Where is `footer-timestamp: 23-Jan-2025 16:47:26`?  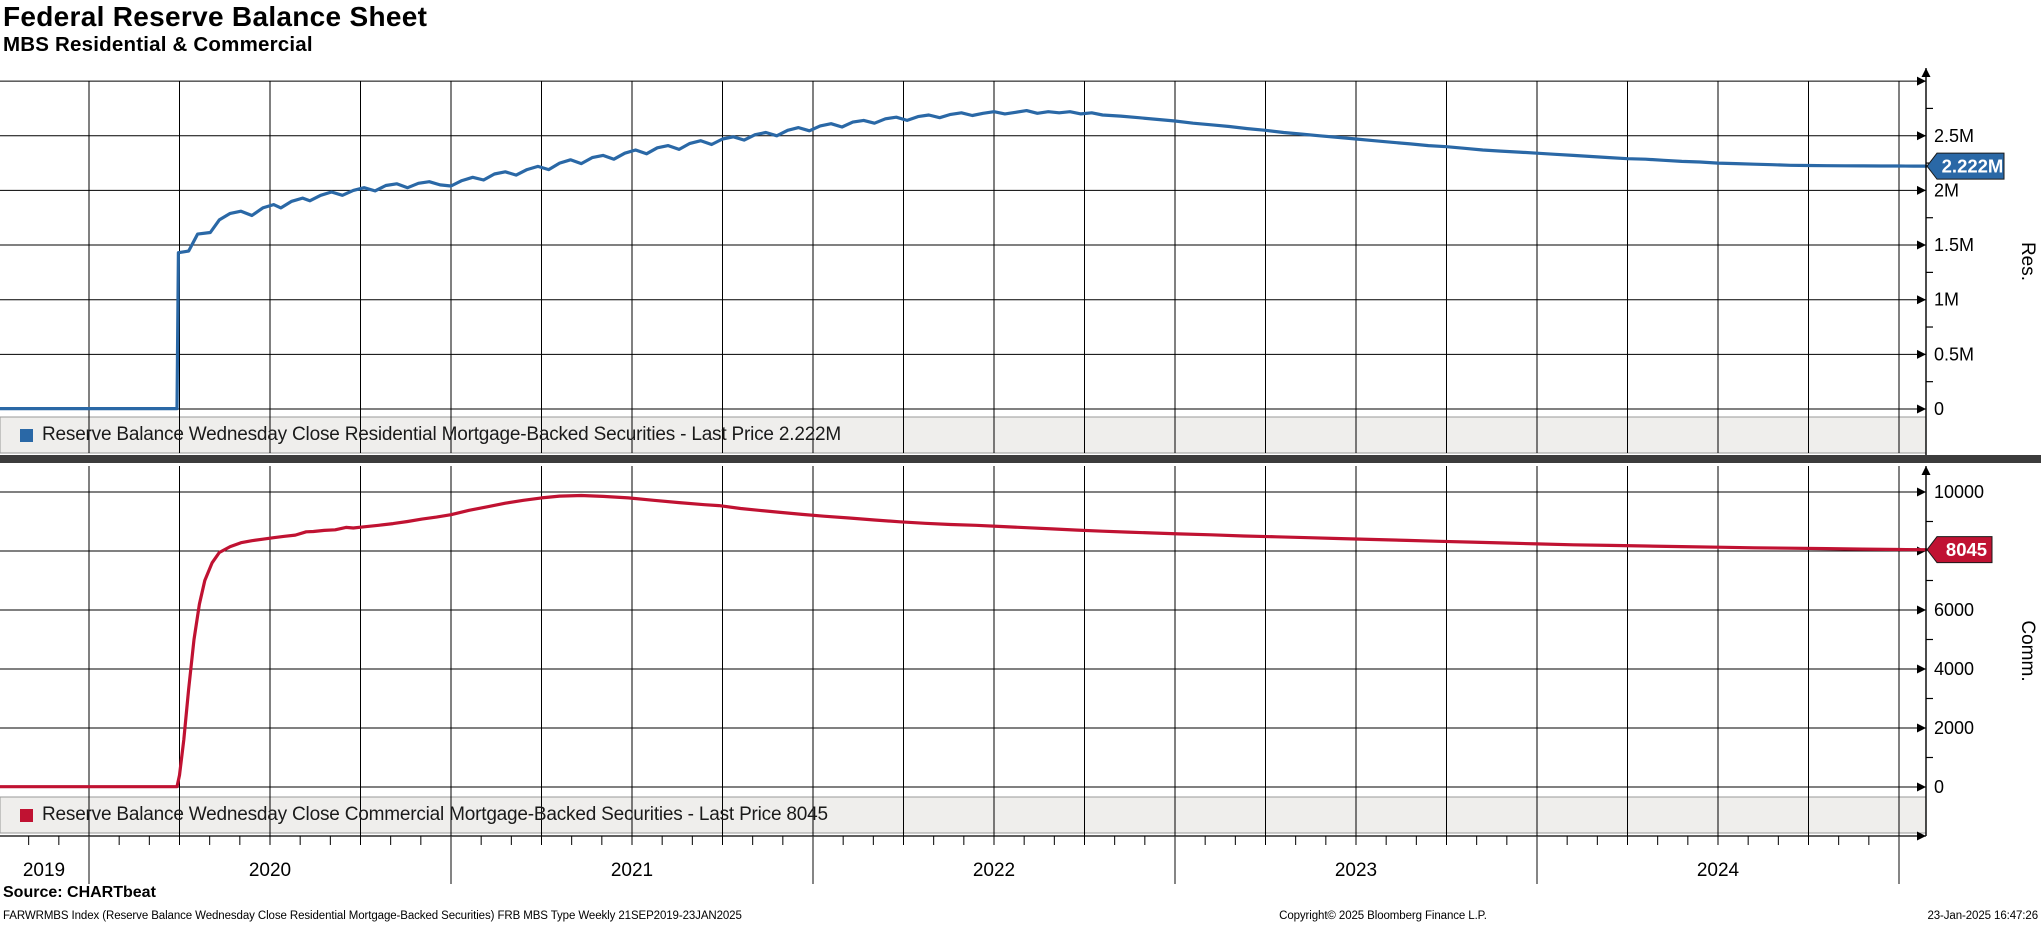 footer-timestamp: 23-Jan-2025 16:47:26 is located at coordinates (1982, 916).